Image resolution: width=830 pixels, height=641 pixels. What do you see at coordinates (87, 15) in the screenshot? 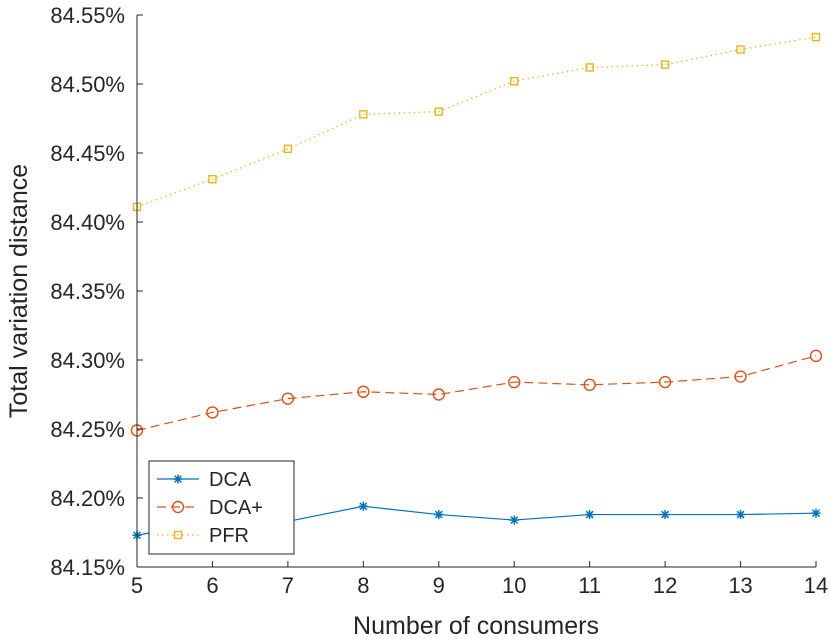
I see `y-tick-label: 84.55%` at bounding box center [87, 15].